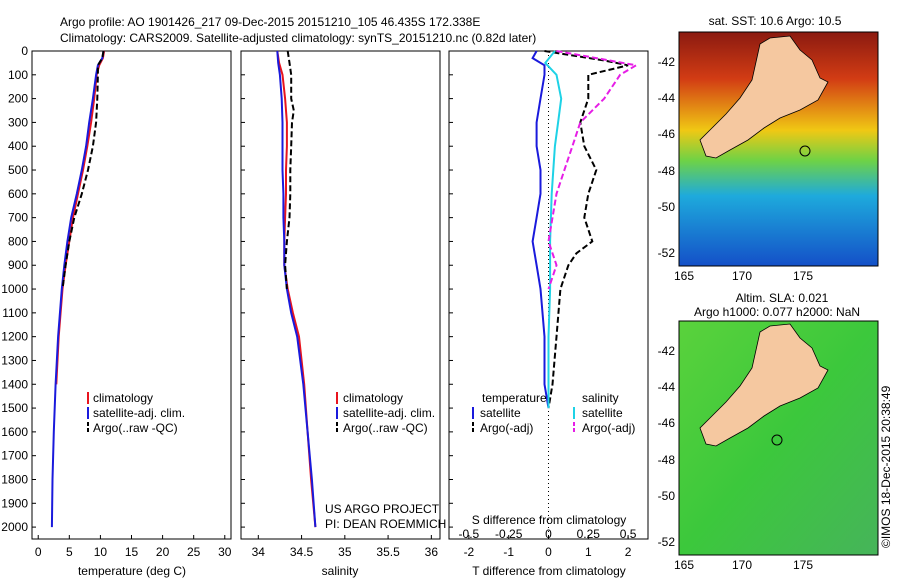 This screenshot has width=900, height=580. I want to click on depth-tick-label: 0, so click(24, 51).